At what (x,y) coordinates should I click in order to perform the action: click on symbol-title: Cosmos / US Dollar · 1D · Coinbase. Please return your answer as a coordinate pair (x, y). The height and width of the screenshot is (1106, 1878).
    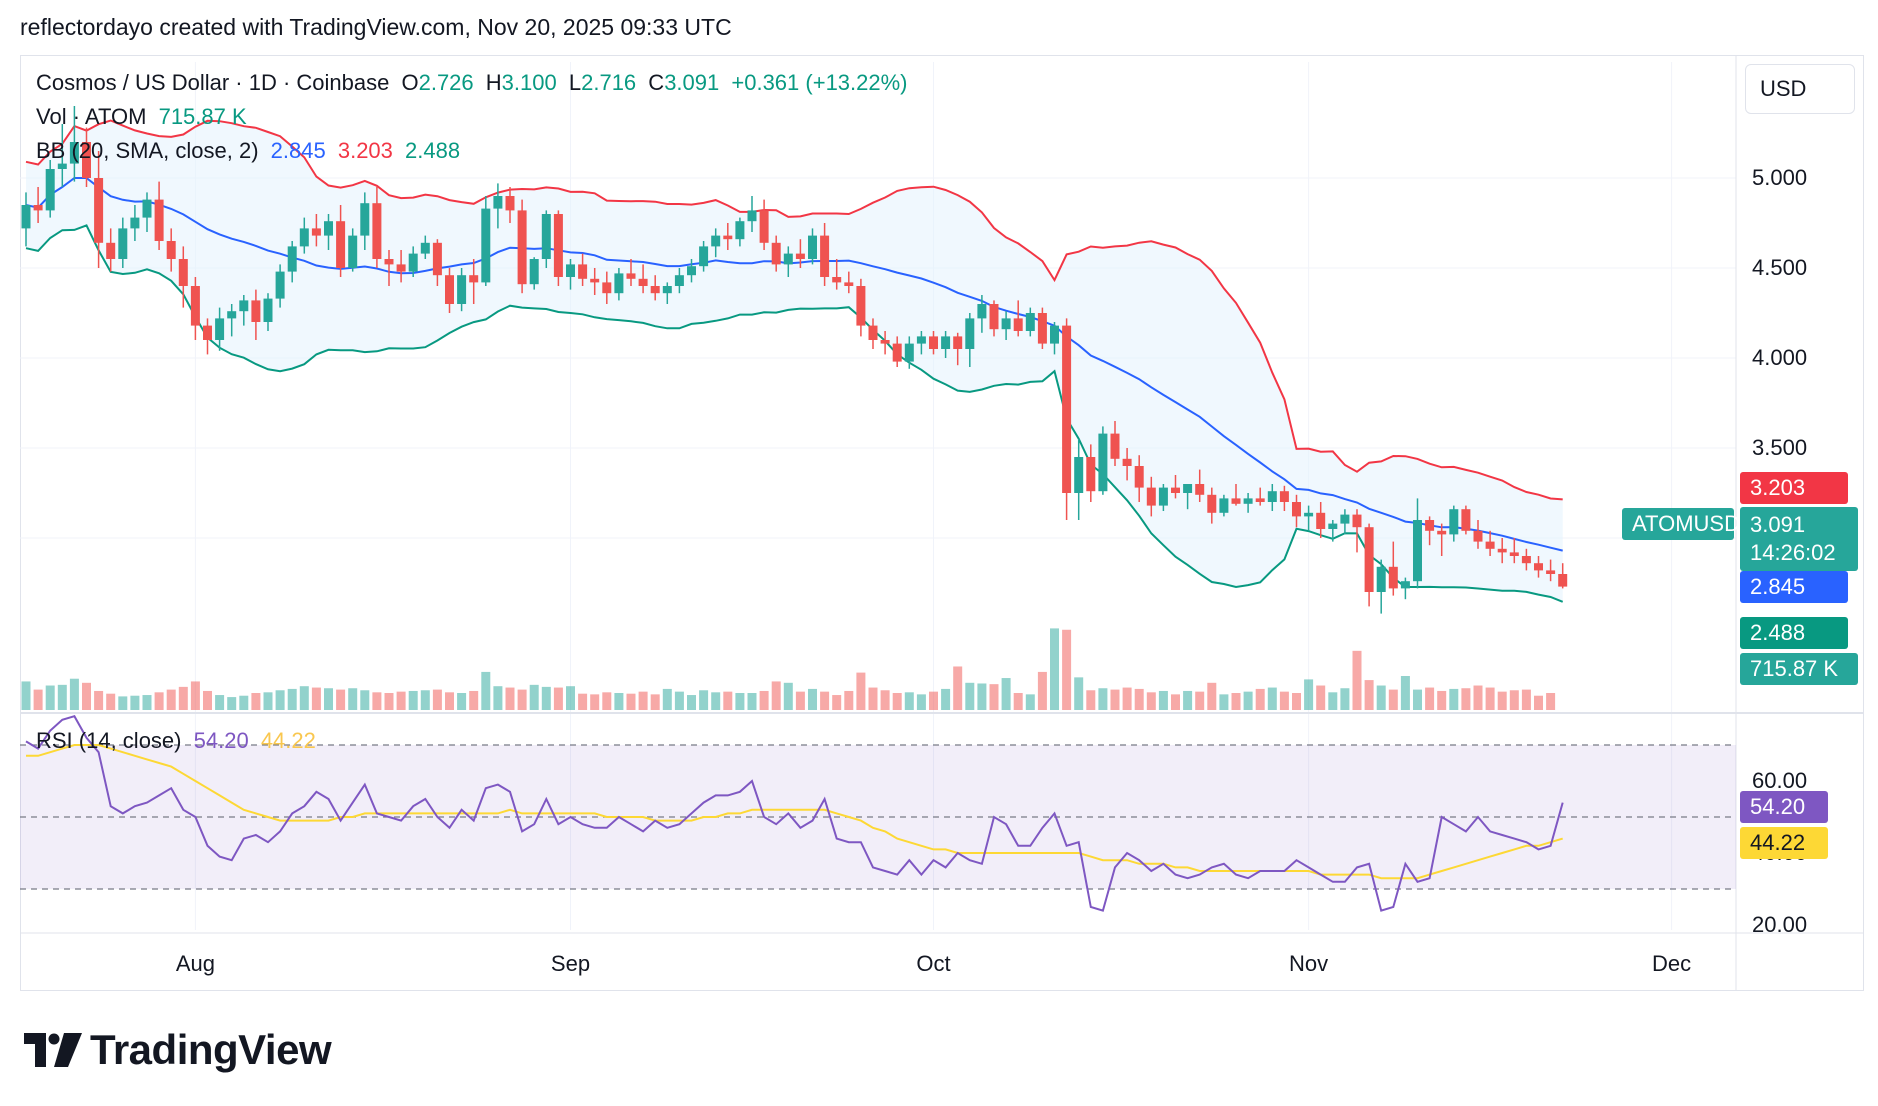
    Looking at the image, I should click on (213, 82).